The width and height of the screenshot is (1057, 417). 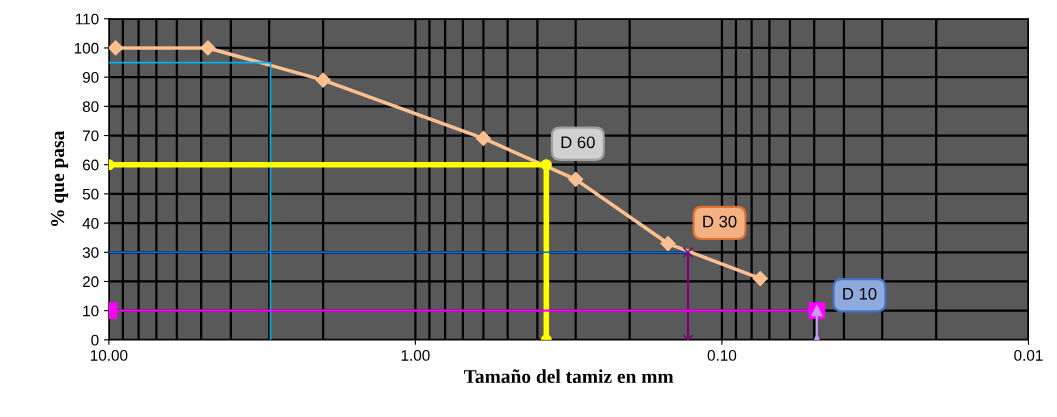 I want to click on y-tick-label: 50, so click(x=90, y=194).